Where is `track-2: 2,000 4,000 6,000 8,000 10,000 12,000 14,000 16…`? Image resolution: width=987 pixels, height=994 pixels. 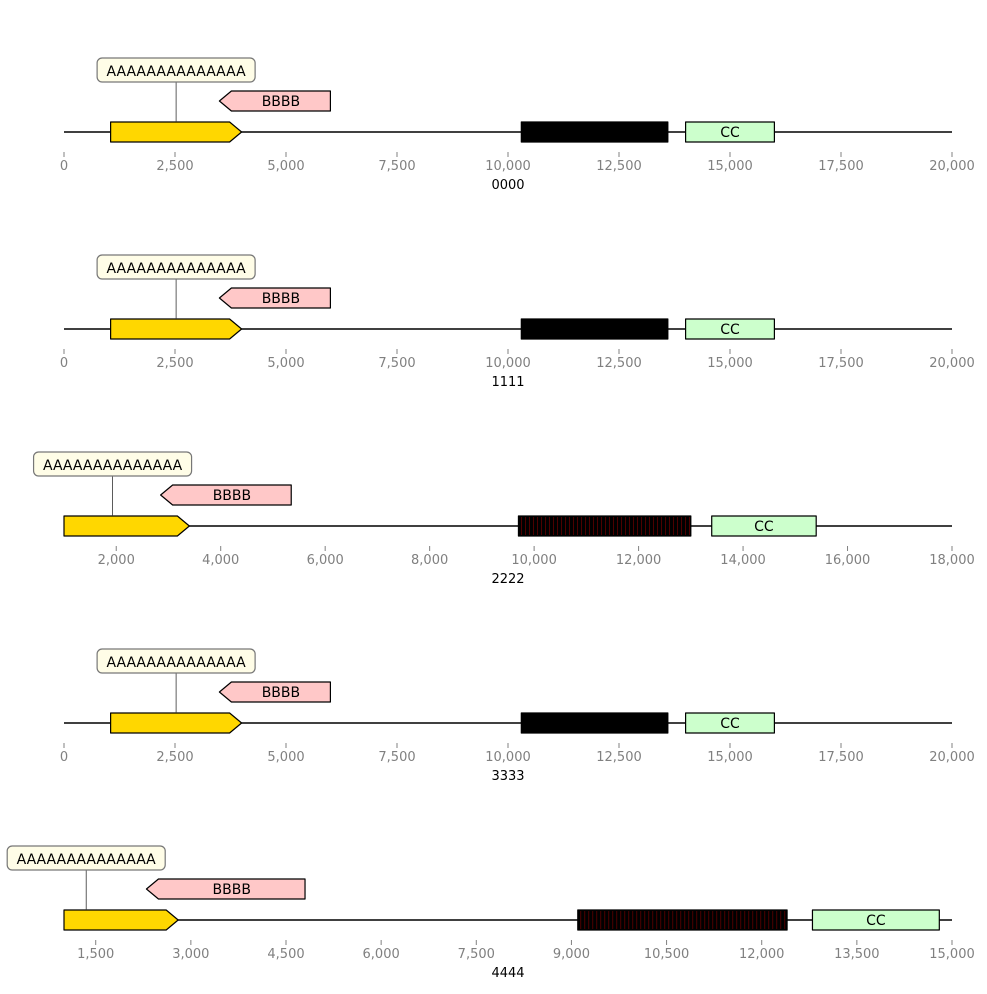 track-2: 2,000 4,000 6,000 8,000 10,000 12,000 14,000 16… is located at coordinates (503, 519).